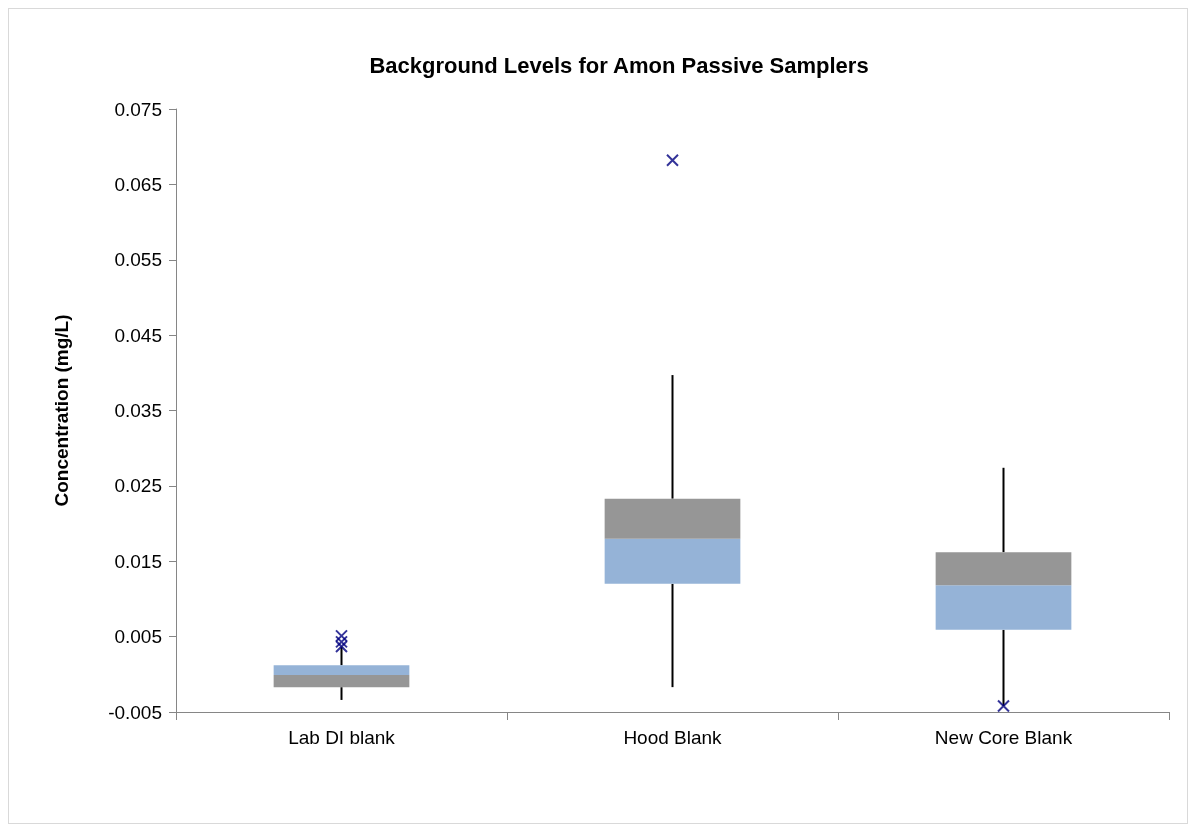 The height and width of the screenshot is (832, 1196). Describe the element at coordinates (138, 109) in the screenshot. I see `y-tick-label: 0.075` at that location.